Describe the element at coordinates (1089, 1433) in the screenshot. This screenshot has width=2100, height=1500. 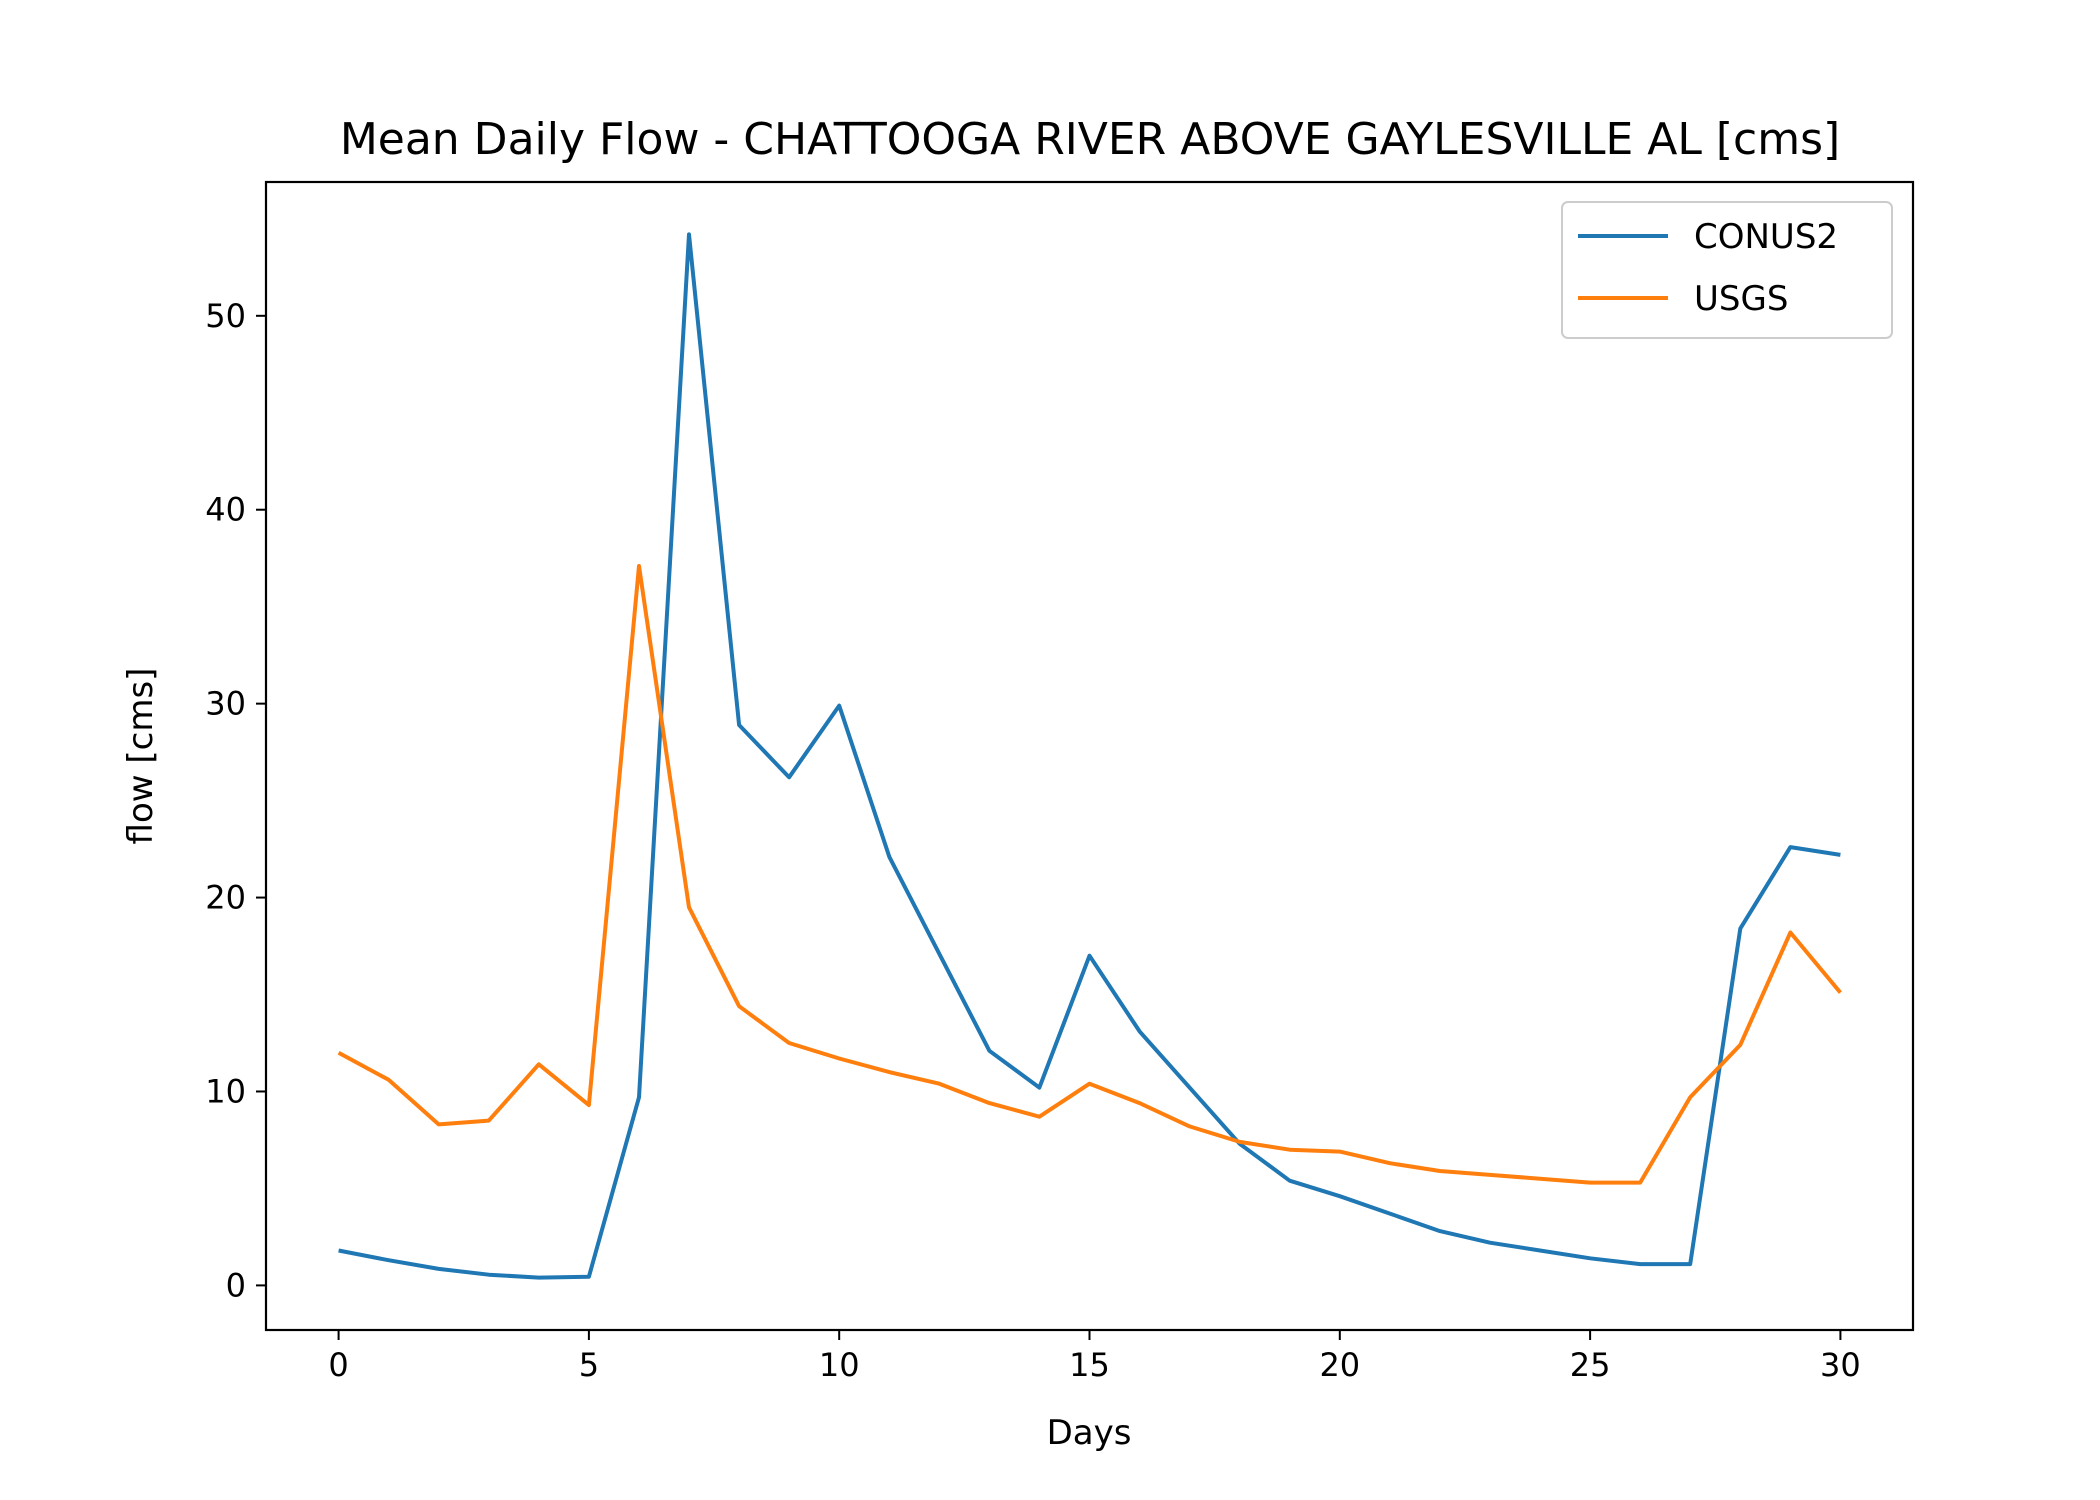
I see `x-axis-label: Days` at that location.